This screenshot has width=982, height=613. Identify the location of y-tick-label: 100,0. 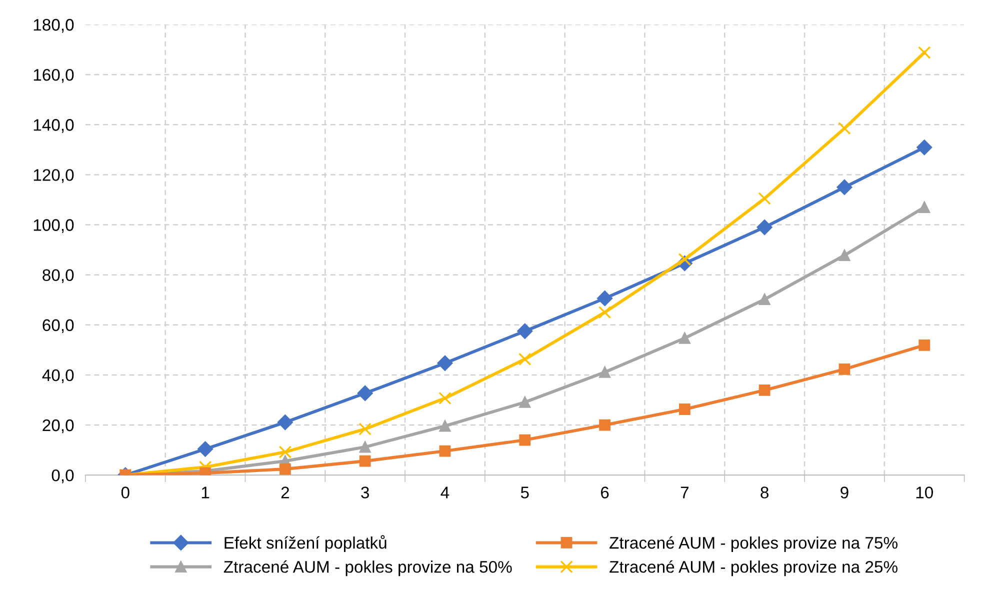
(54, 226).